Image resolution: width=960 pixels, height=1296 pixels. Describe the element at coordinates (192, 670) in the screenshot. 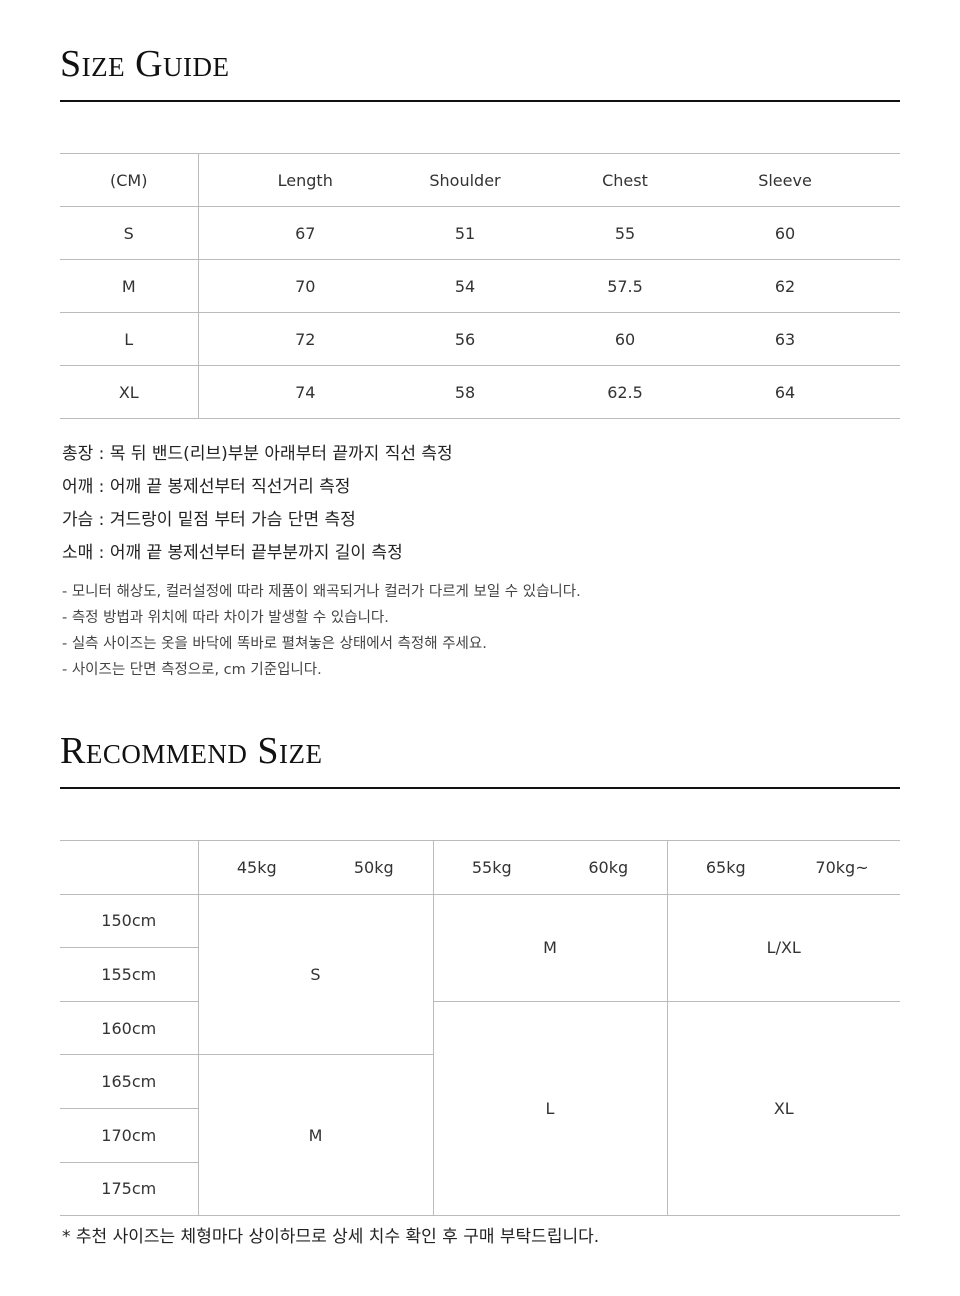

I see `disclaimer: - 사이즈는 단면 측정으로, cm 기준입니다.` at that location.